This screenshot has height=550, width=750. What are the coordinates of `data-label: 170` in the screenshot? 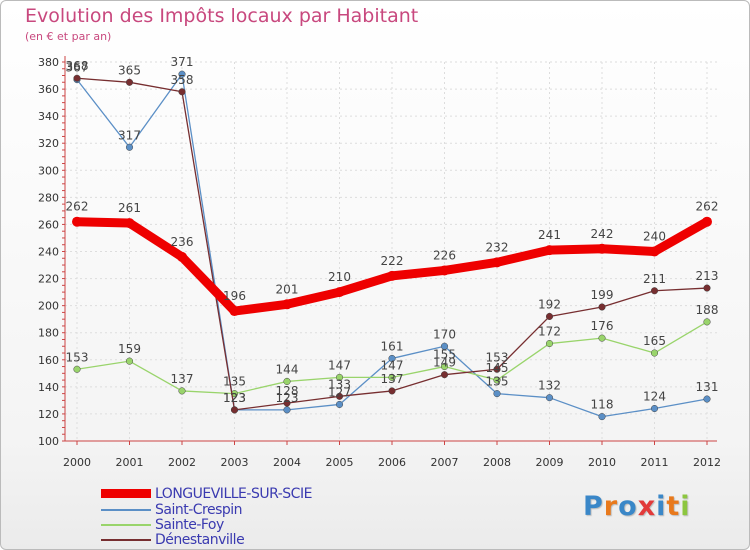 It's located at (444, 334).